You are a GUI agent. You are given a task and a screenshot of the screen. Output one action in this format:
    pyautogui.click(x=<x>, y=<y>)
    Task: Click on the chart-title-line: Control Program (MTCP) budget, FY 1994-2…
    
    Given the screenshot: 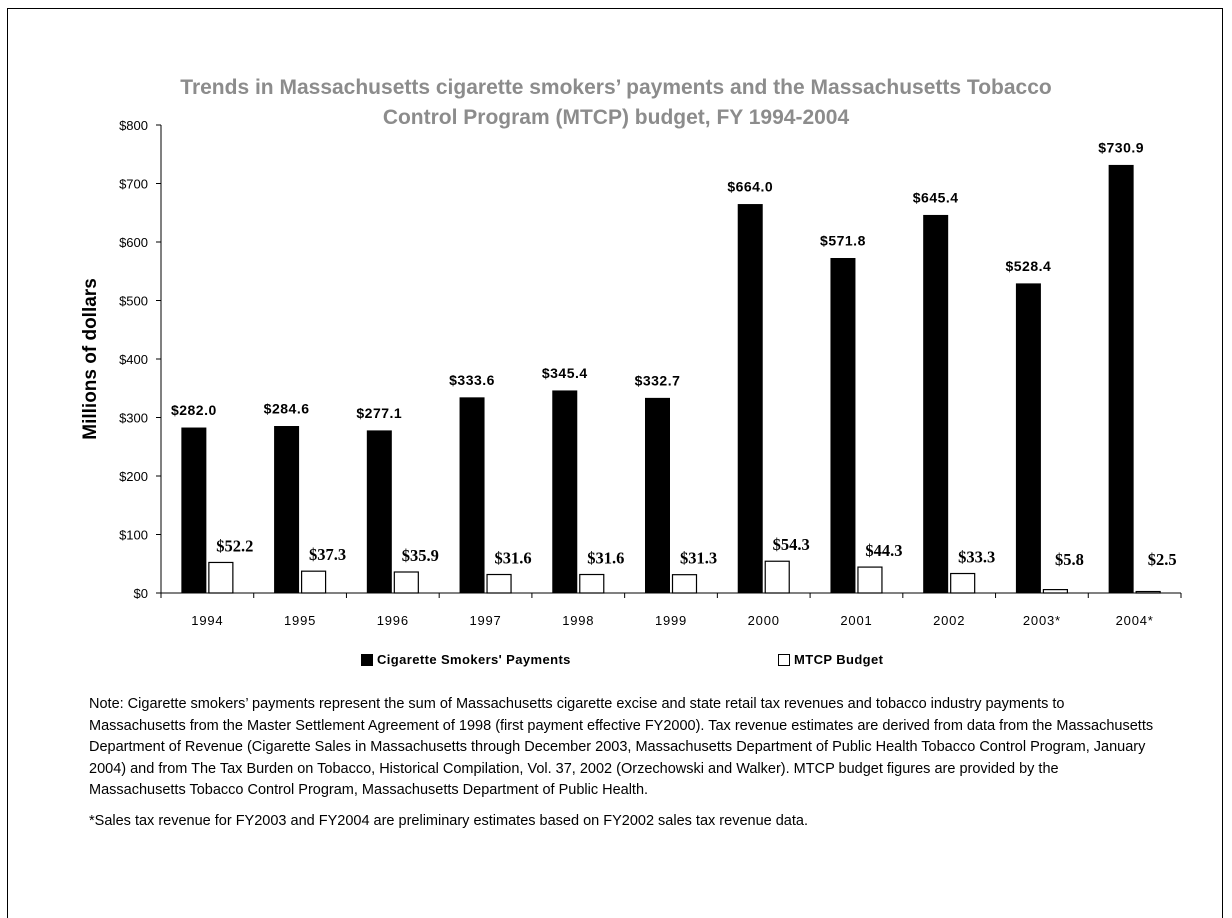 What is the action you would take?
    pyautogui.click(x=616, y=117)
    